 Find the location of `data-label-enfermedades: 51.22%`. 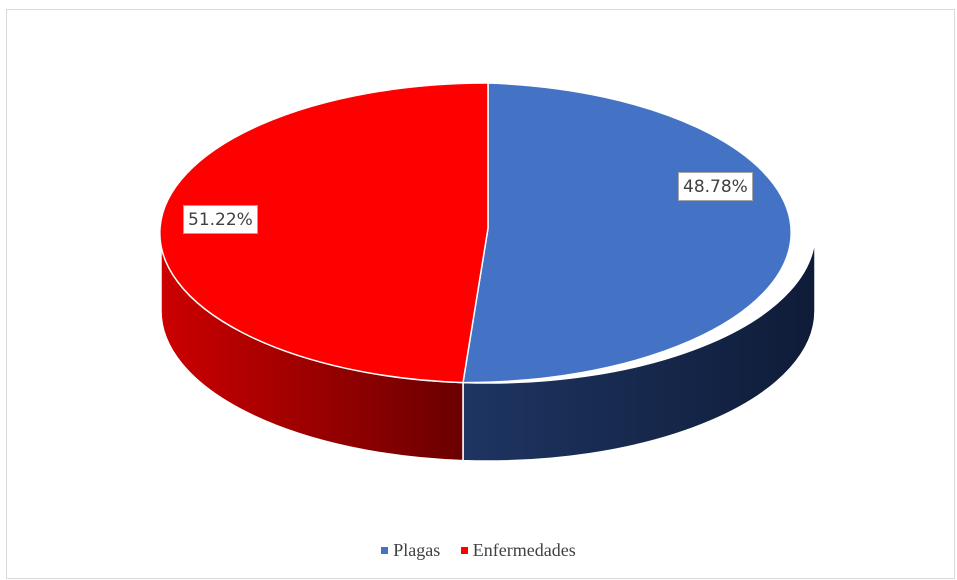

data-label-enfermedades: 51.22% is located at coordinates (220, 219).